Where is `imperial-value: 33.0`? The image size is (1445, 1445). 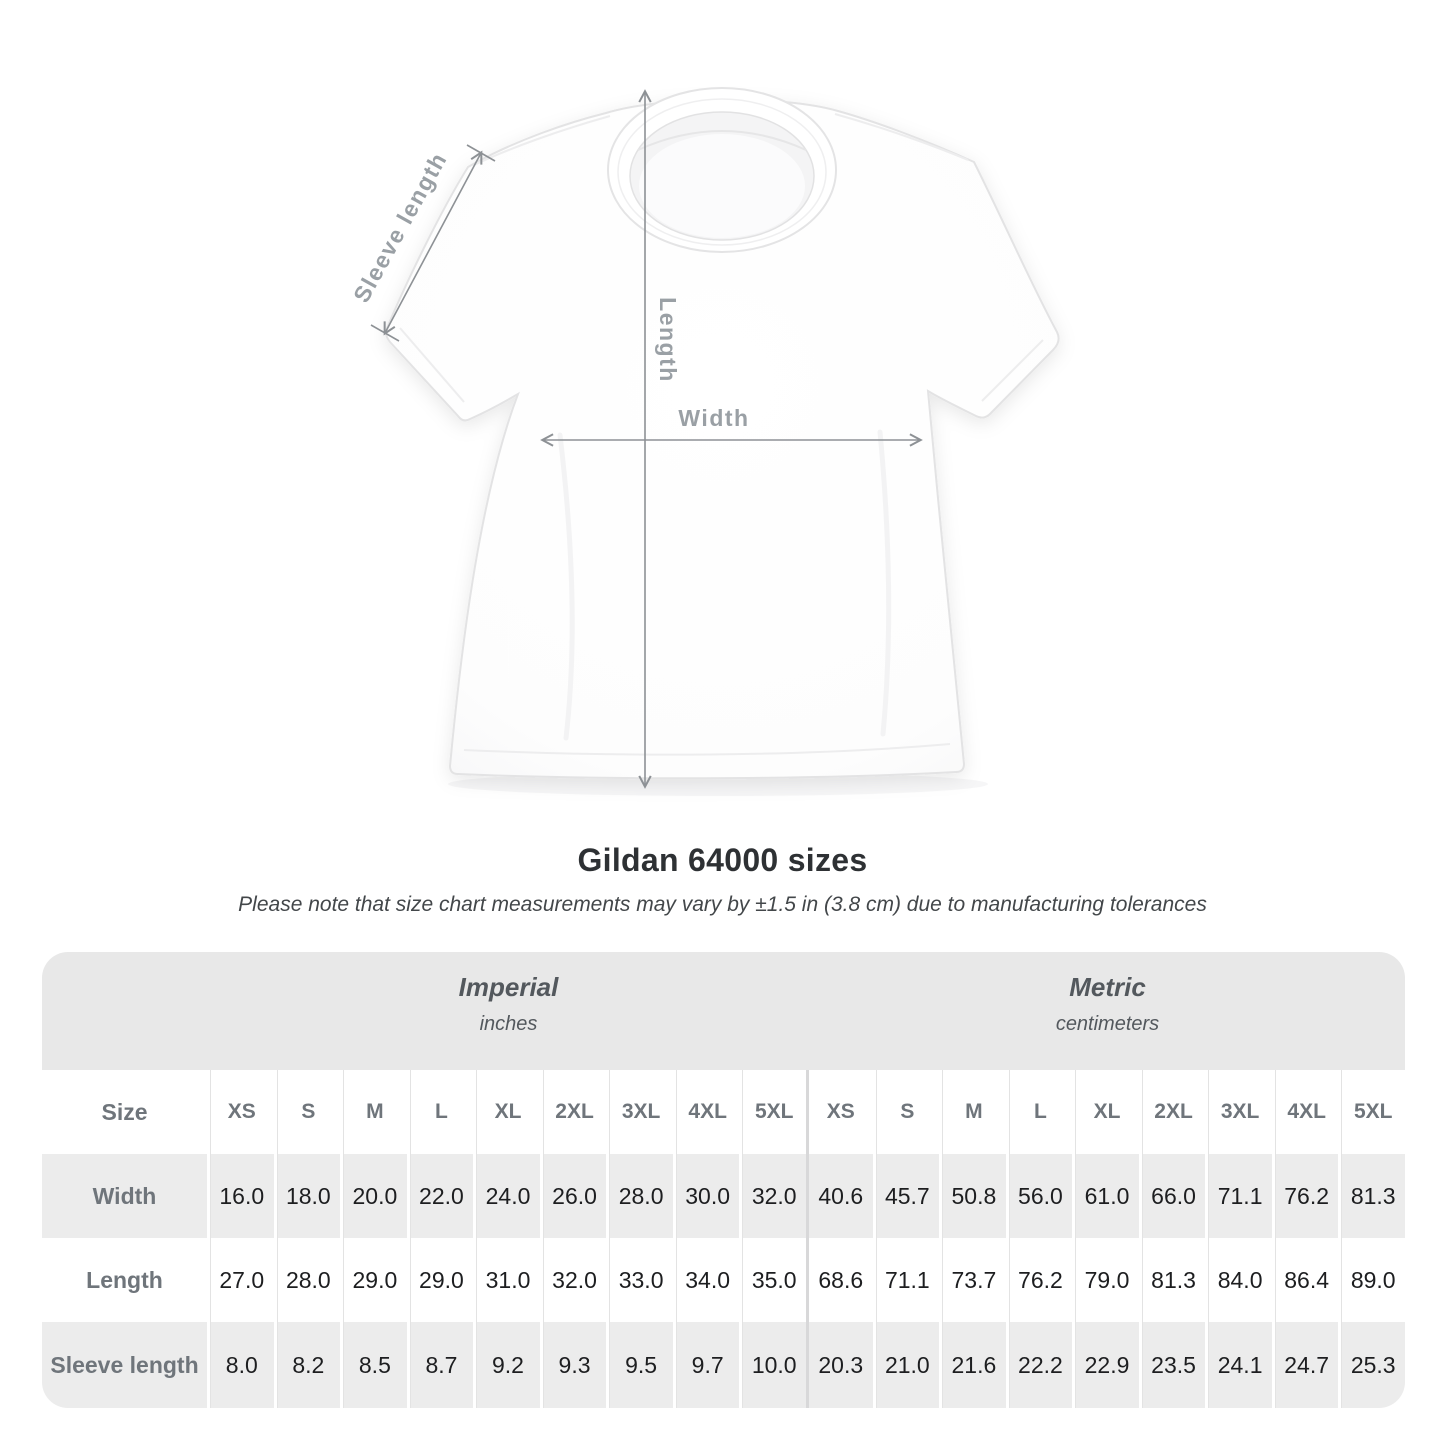 imperial-value: 33.0 is located at coordinates (639, 1280).